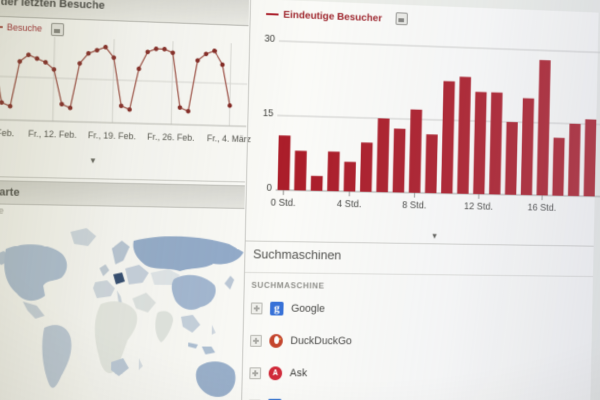 The width and height of the screenshot is (600, 400). What do you see at coordinates (104, 270) in the screenshot?
I see `map-country-uk` at bounding box center [104, 270].